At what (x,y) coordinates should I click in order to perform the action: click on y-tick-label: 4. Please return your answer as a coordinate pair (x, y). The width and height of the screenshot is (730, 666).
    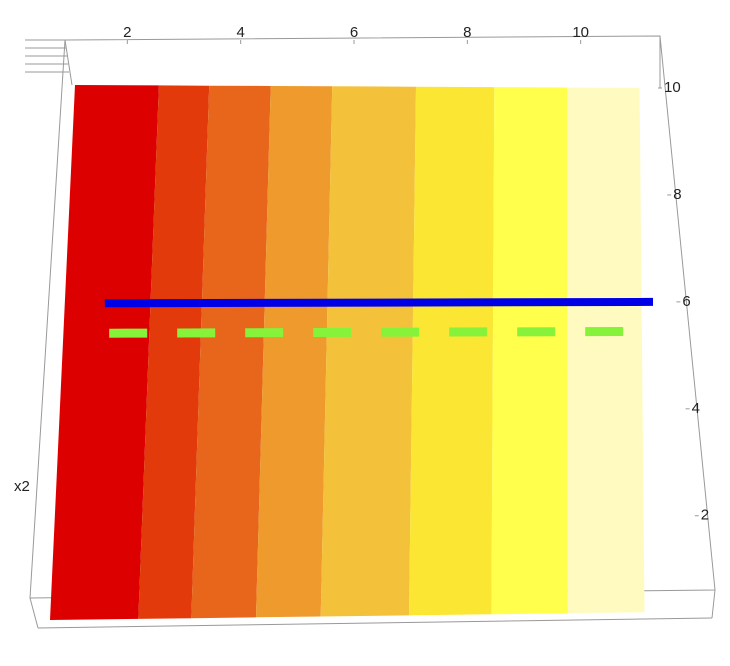
    Looking at the image, I should click on (696, 408).